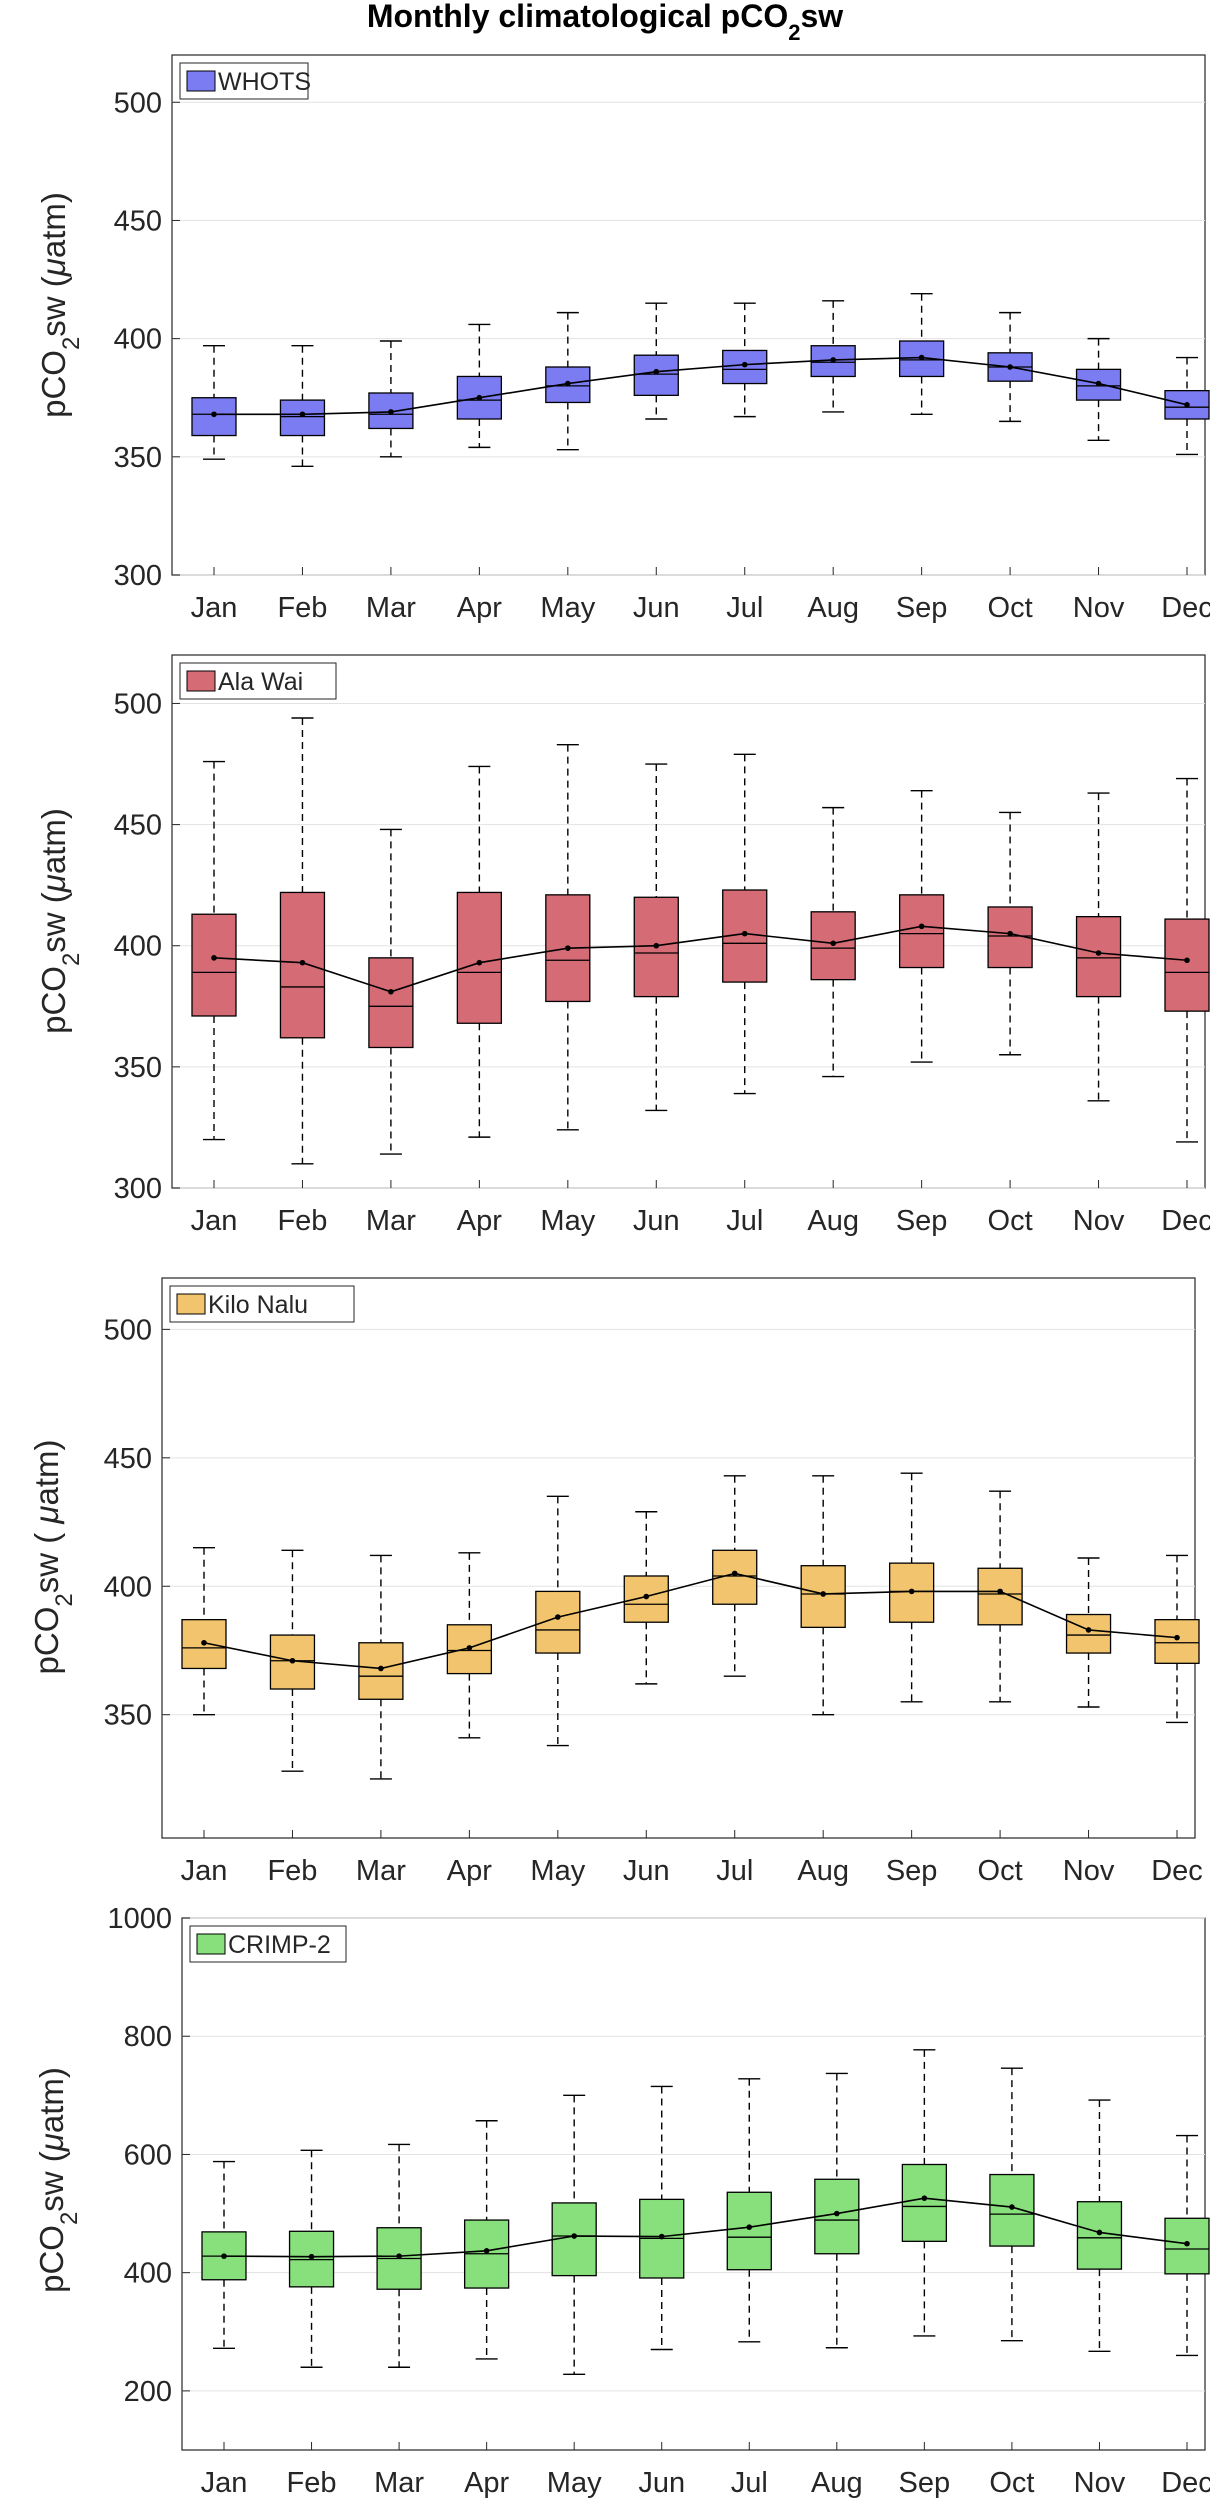 Image resolution: width=1210 pixels, height=2500 pixels. Describe the element at coordinates (138, 103) in the screenshot. I see `y-tick-label: 500` at that location.